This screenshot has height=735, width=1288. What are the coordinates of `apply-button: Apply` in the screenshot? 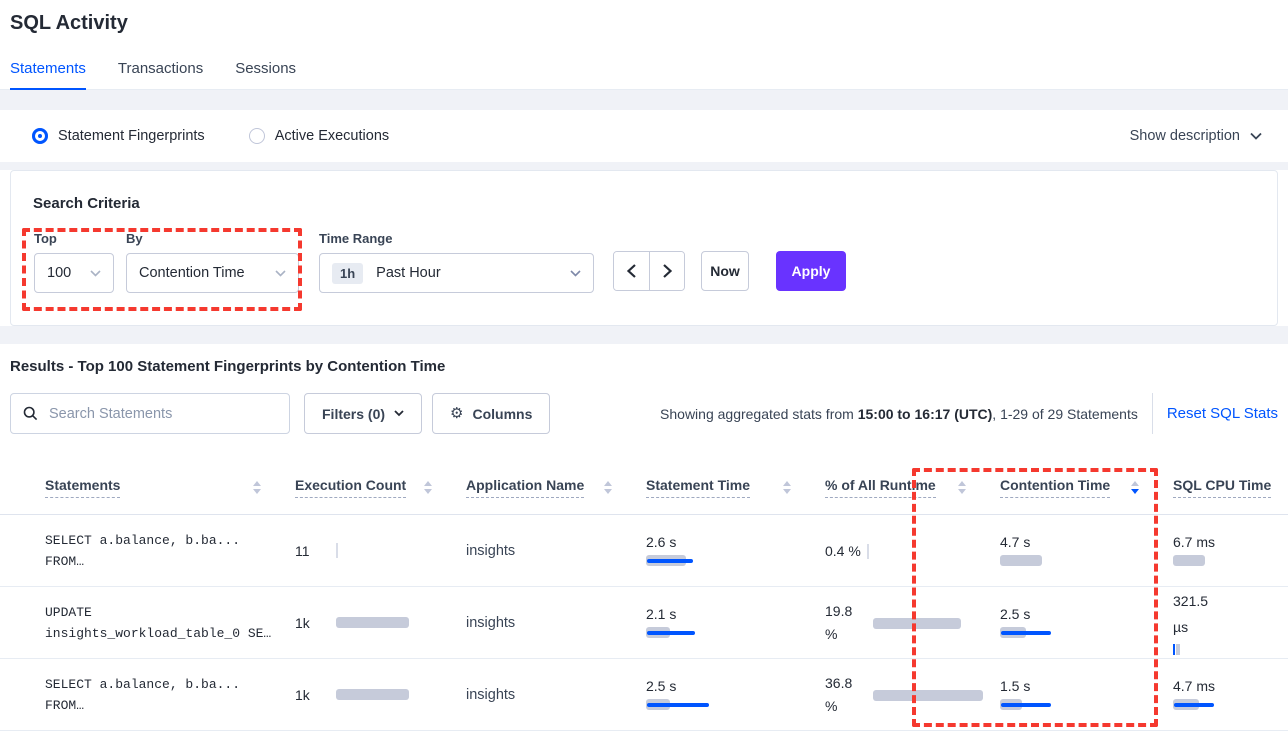 It's located at (811, 271).